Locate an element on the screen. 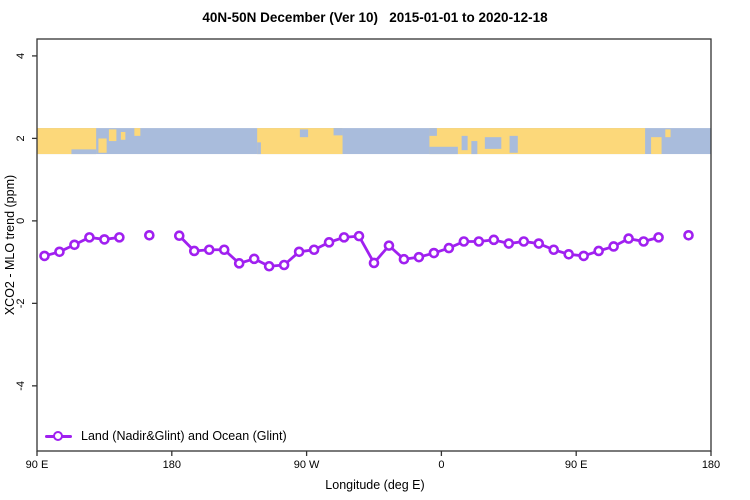 The width and height of the screenshot is (750, 500). data-series is located at coordinates (366, 251).